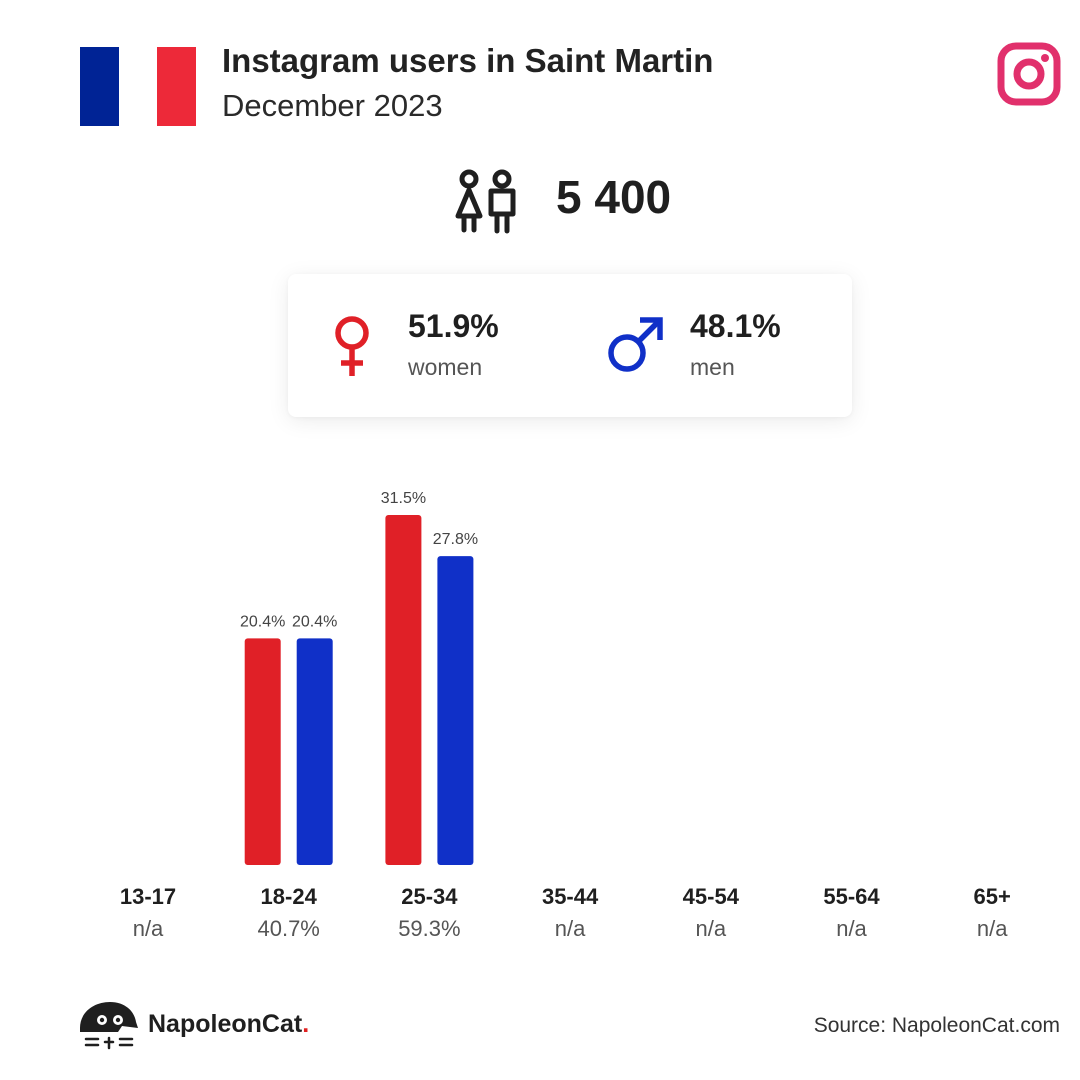 This screenshot has width=1080, height=1080. I want to click on gender-split-card: 51.9% women 48.1% men, so click(570, 345).